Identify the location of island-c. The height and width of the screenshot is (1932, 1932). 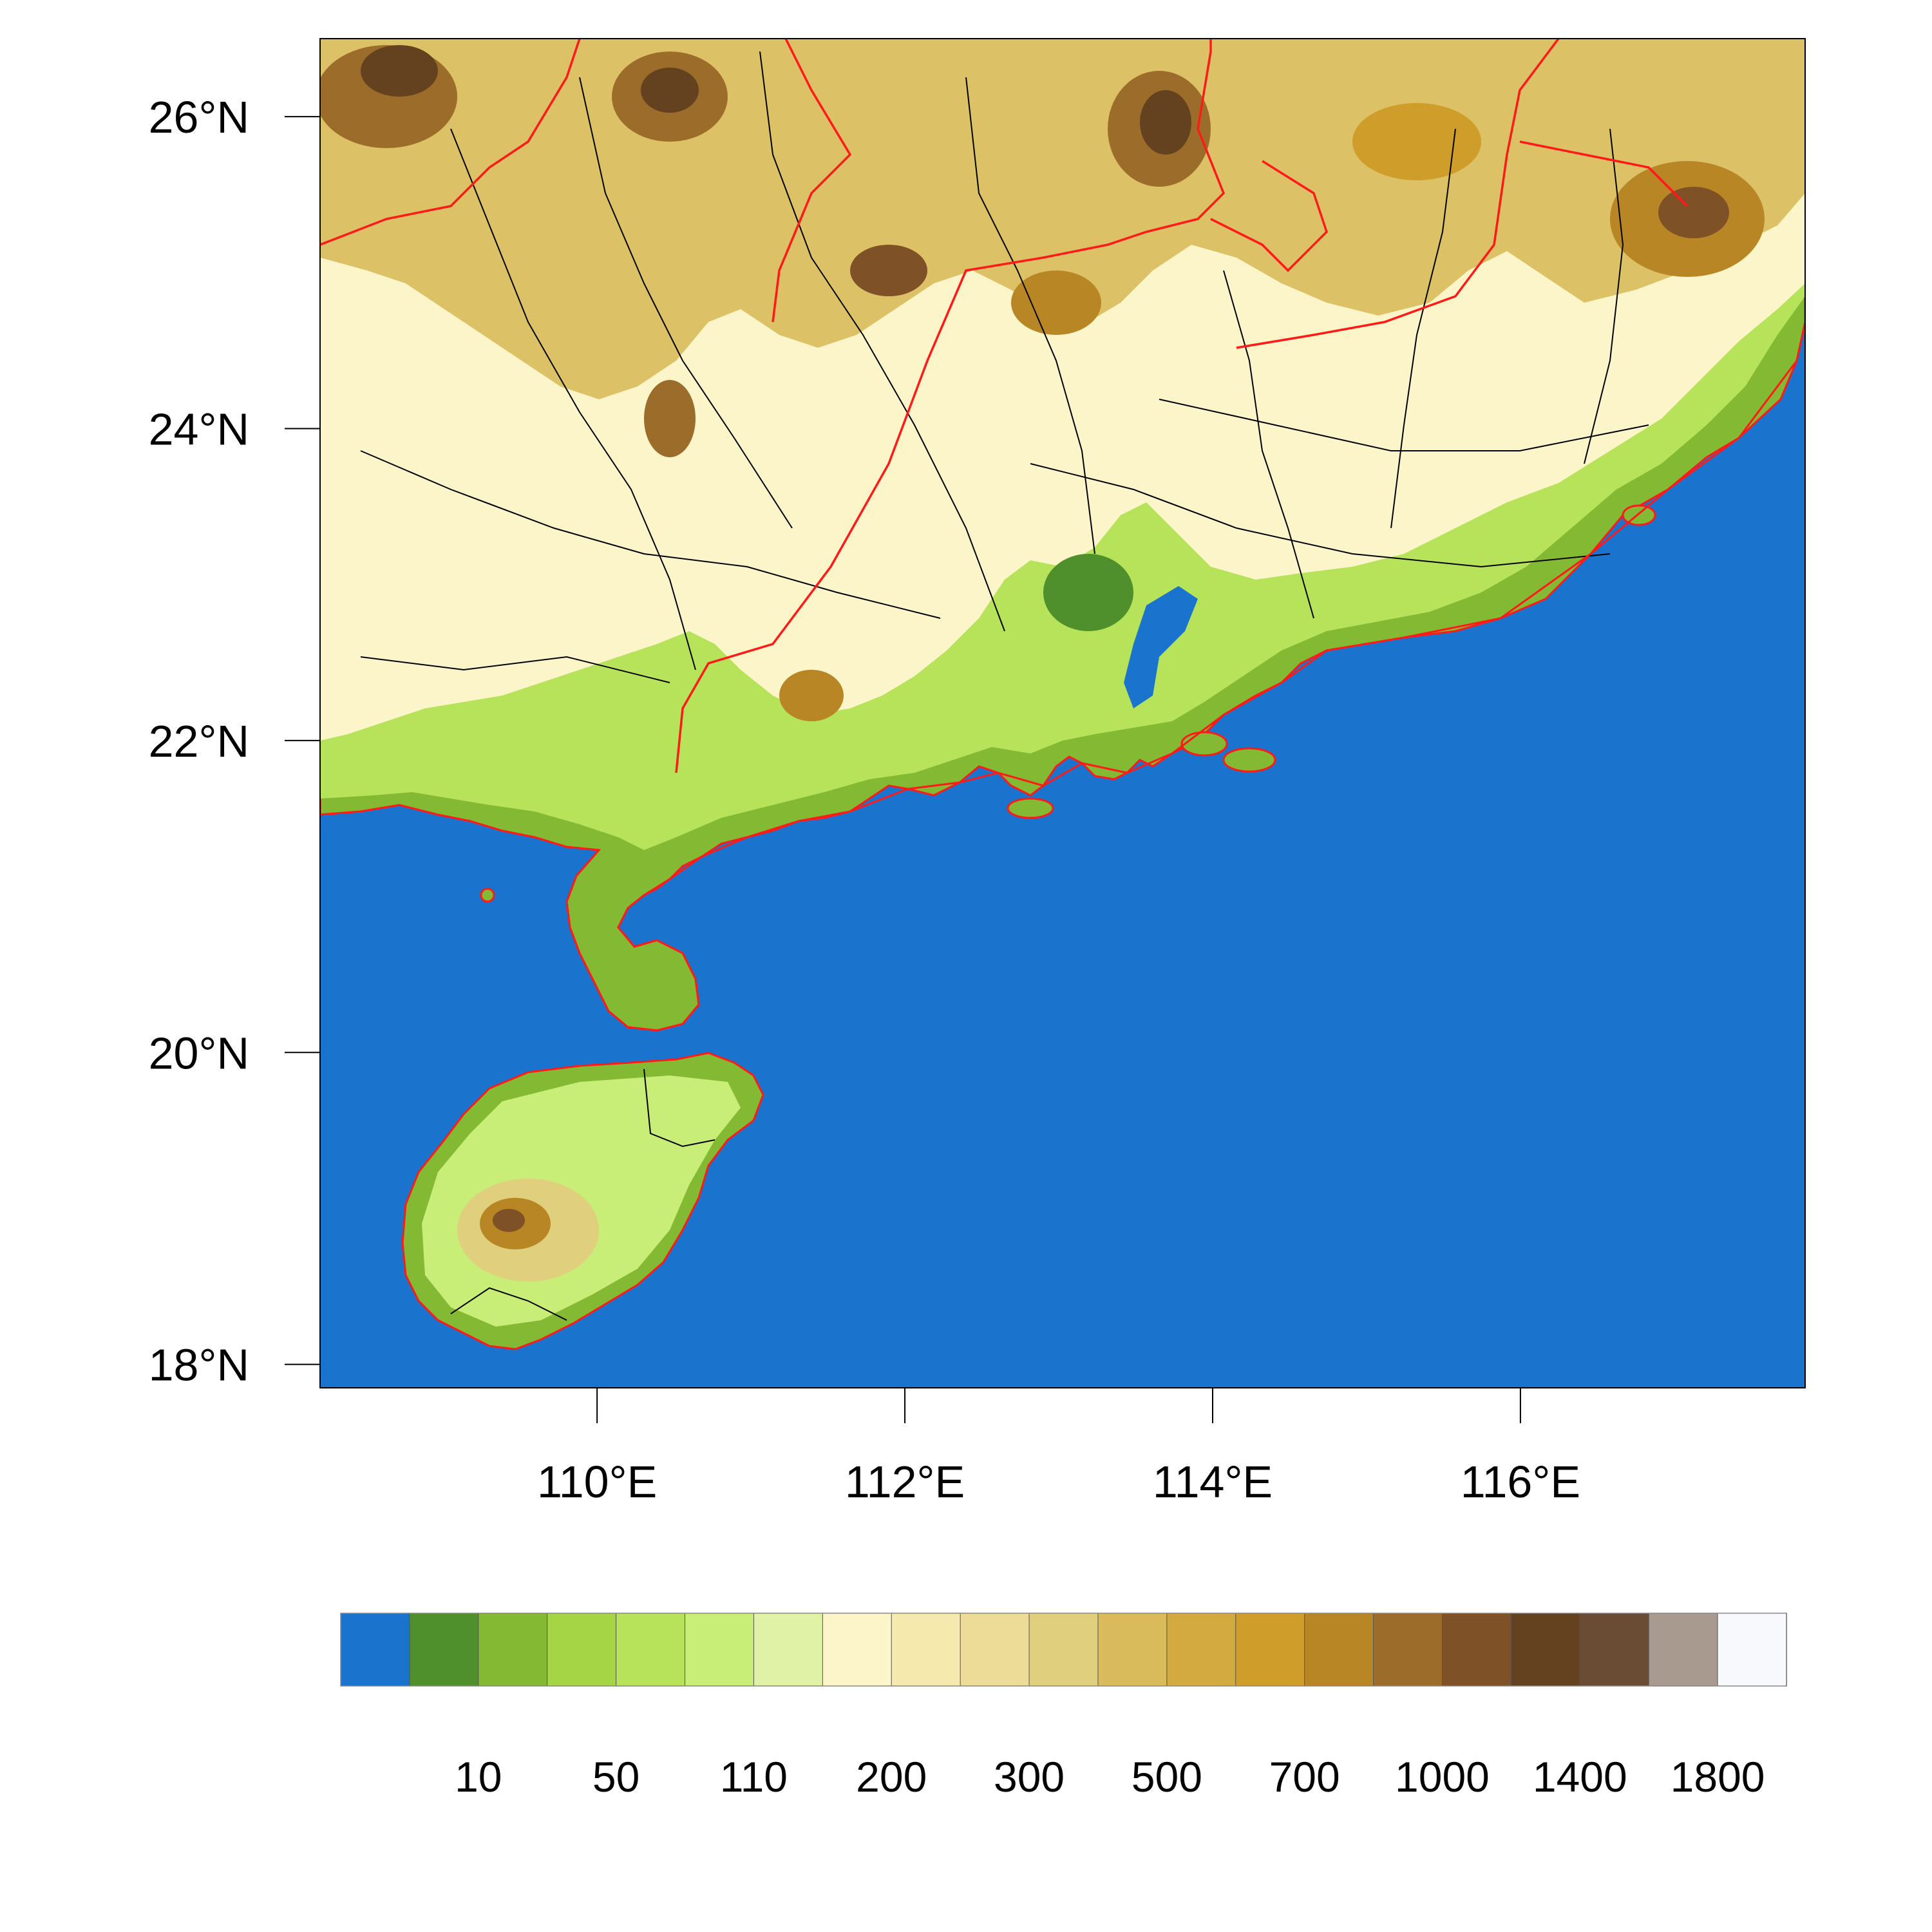
(1030, 808).